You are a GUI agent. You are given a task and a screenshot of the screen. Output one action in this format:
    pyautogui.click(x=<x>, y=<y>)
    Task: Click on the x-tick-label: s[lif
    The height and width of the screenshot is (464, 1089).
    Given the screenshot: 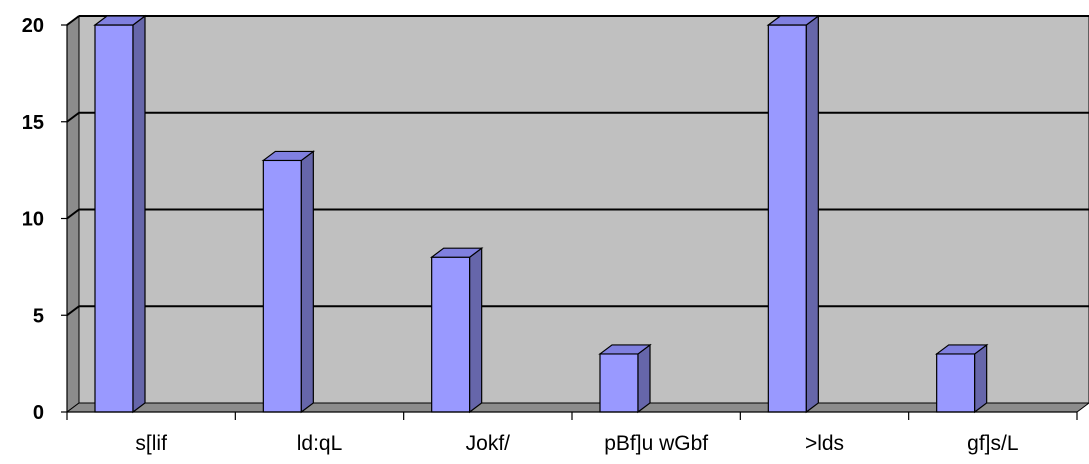 What is the action you would take?
    pyautogui.click(x=151, y=443)
    